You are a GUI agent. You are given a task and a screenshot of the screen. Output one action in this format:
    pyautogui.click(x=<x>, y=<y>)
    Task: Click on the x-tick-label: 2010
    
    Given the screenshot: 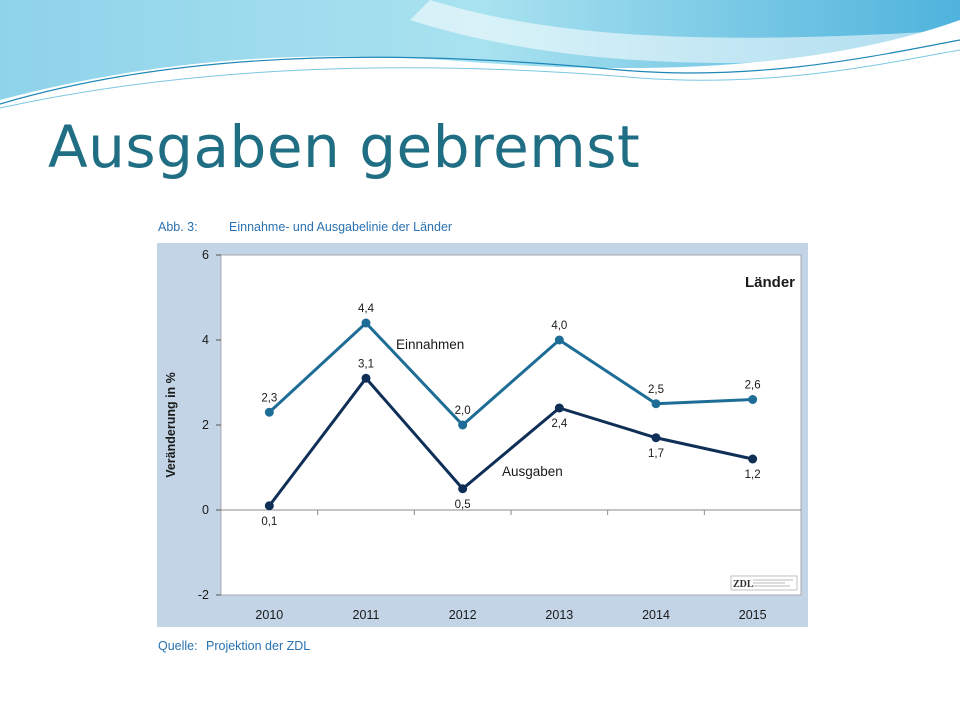 What is the action you would take?
    pyautogui.click(x=269, y=615)
    